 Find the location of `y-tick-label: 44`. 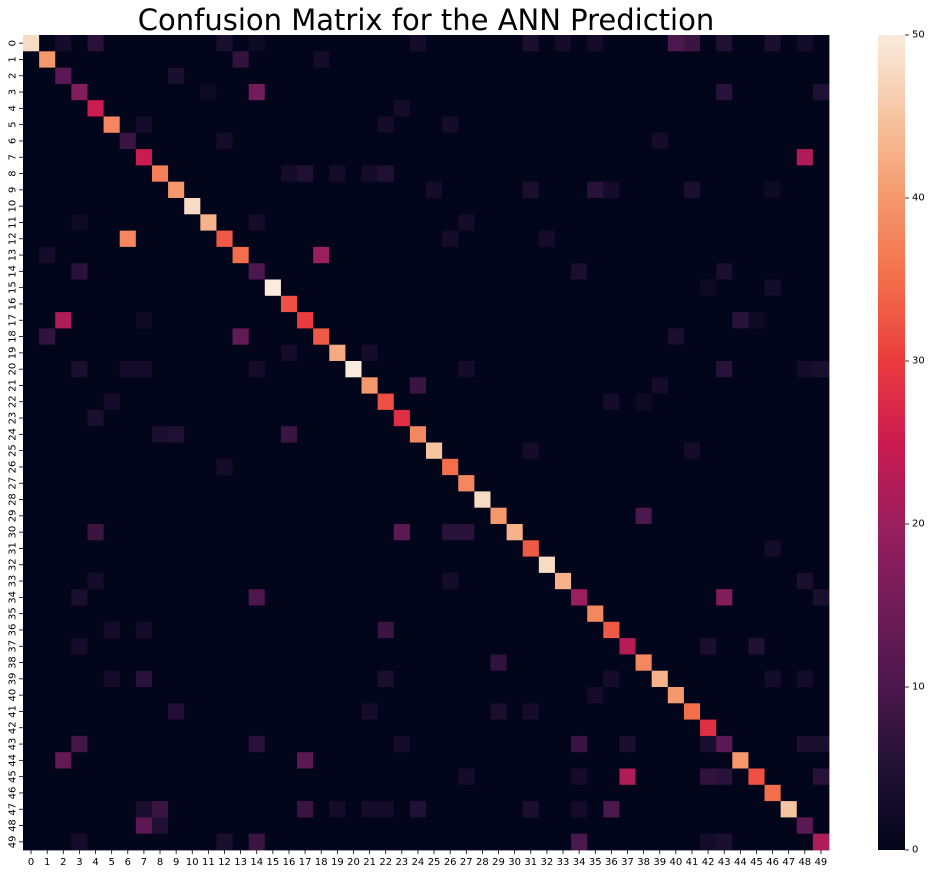

y-tick-label: 44 is located at coordinates (13, 760).